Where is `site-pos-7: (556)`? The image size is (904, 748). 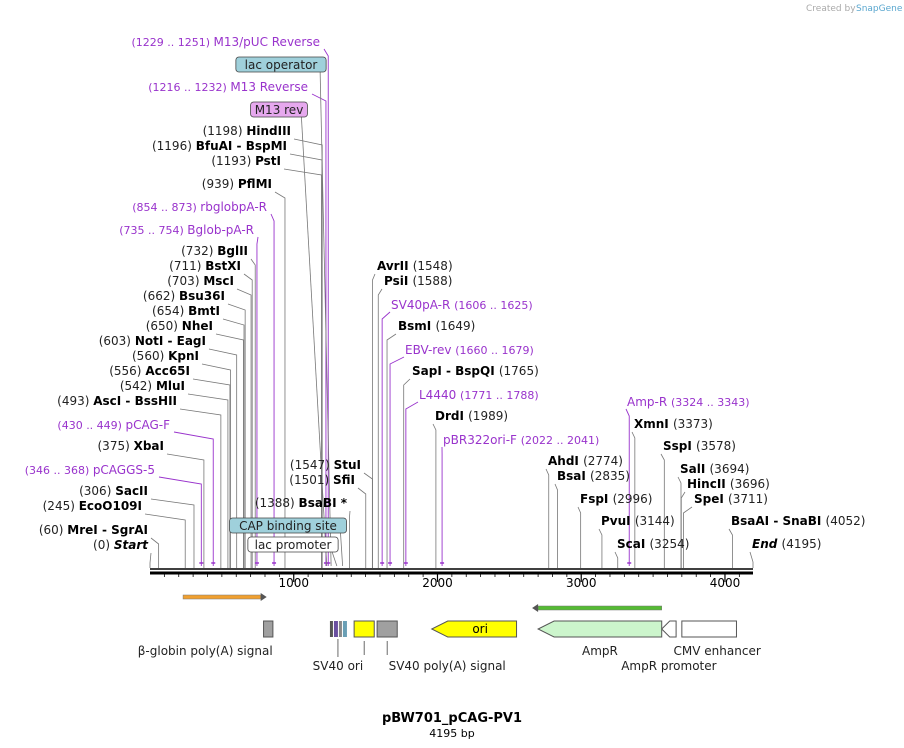
site-pos-7: (556) is located at coordinates (127, 371).